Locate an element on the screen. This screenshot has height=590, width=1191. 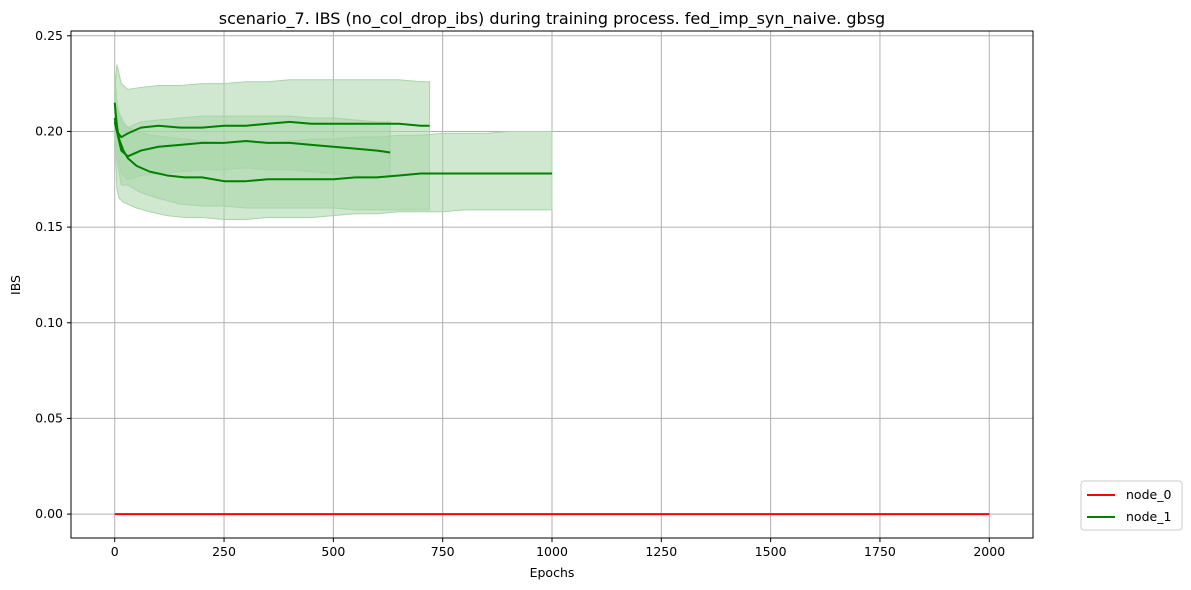
y-tick-label-3: 0.15 is located at coordinates (49, 226).